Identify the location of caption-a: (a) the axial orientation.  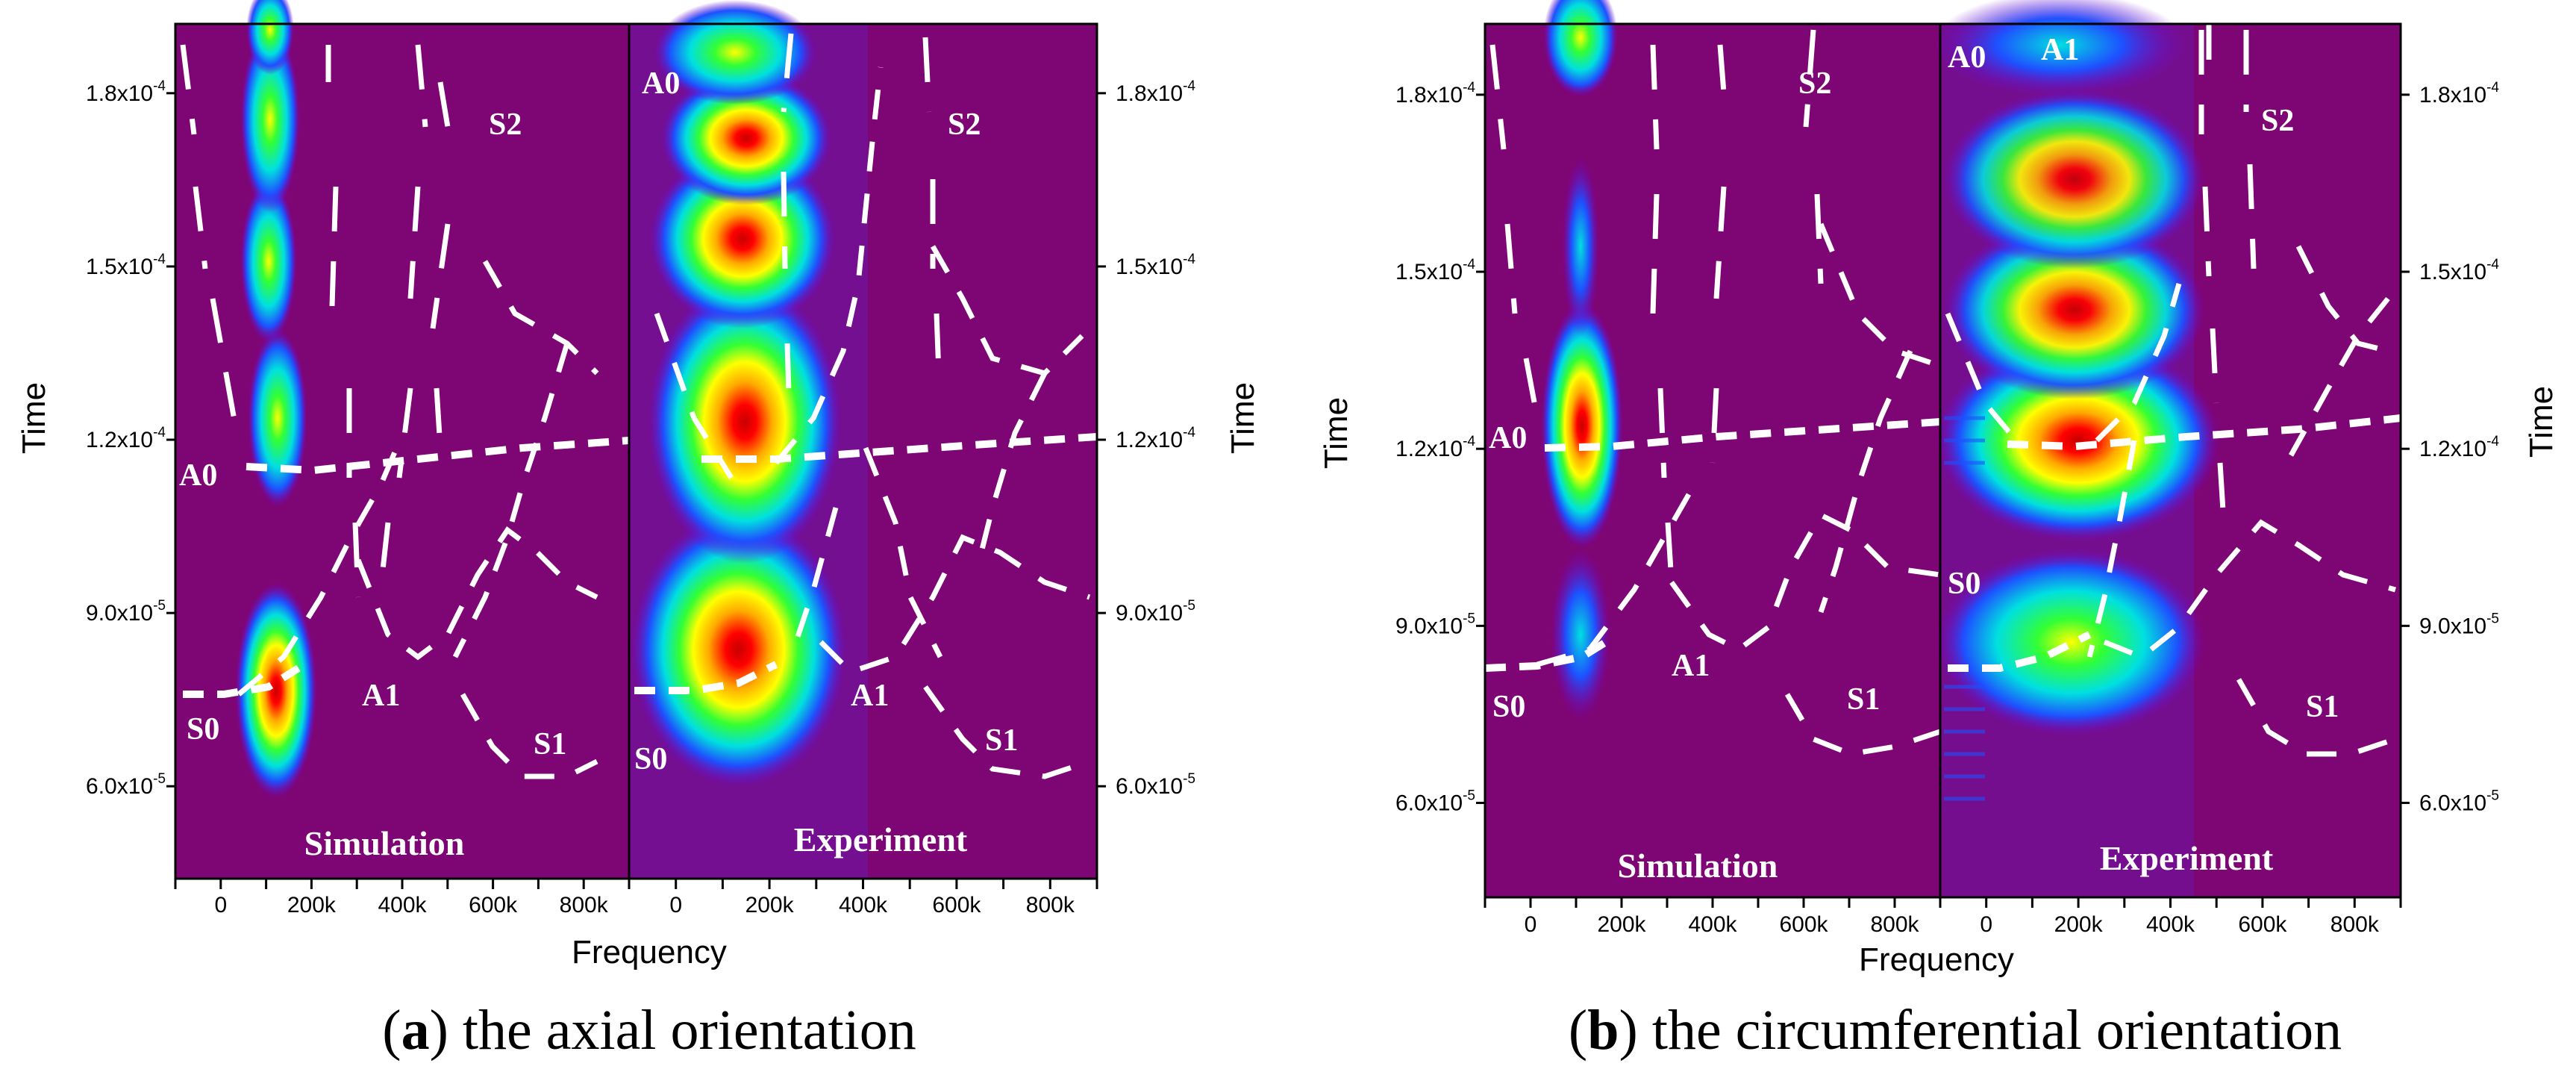
(649, 1030).